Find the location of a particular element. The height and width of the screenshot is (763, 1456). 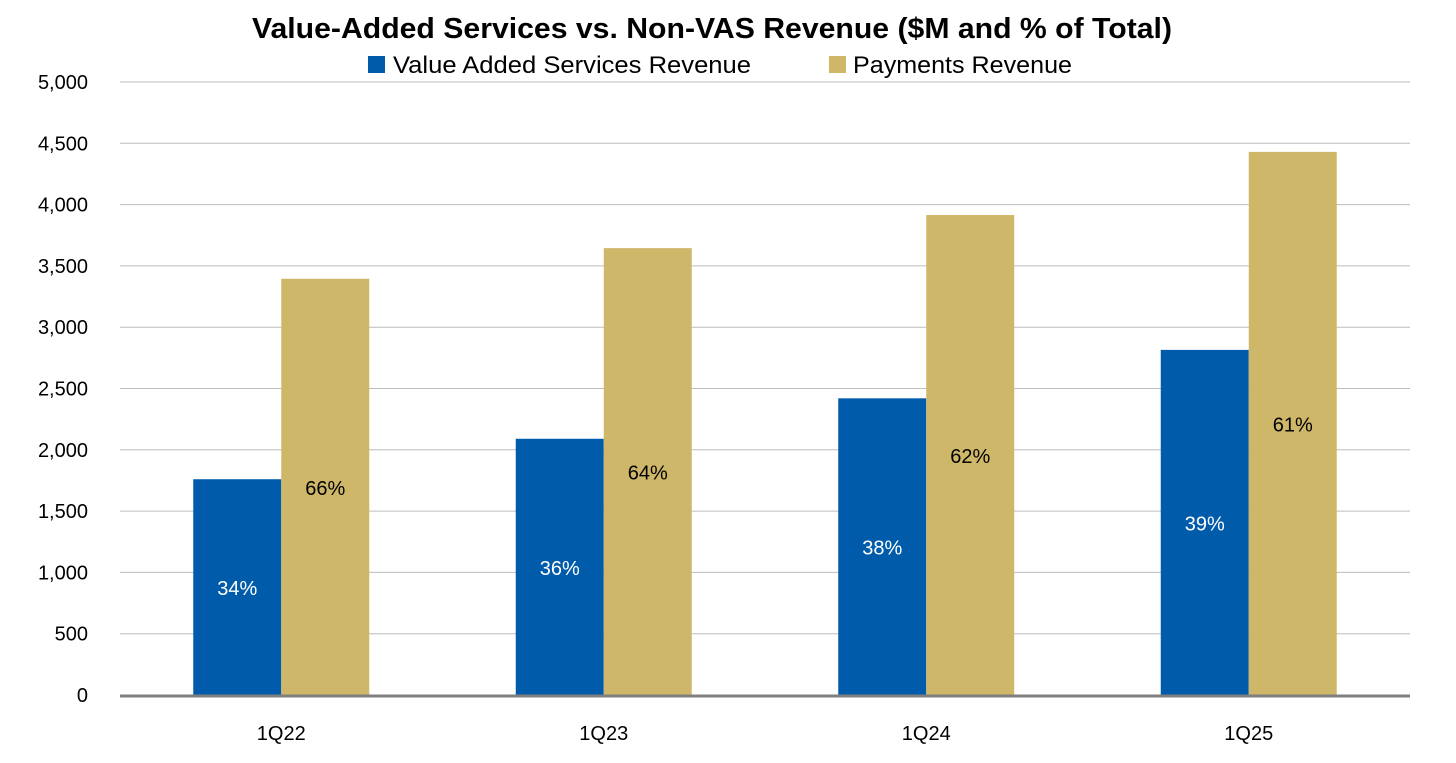

data-label: 61% is located at coordinates (1293, 425).